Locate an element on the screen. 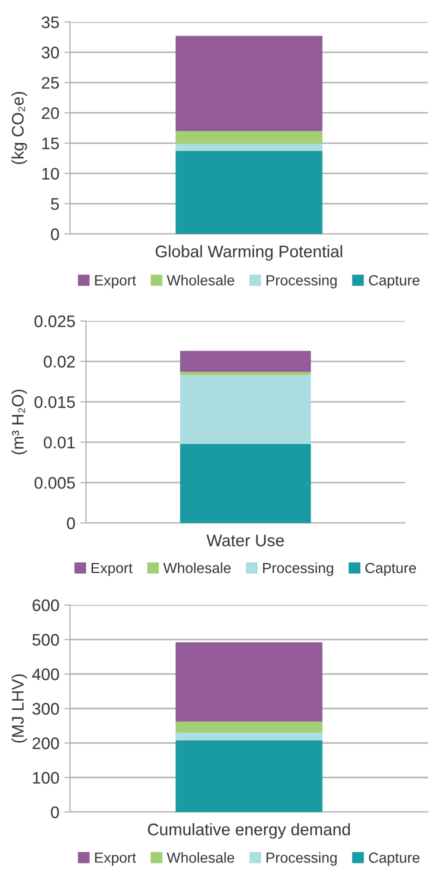  y-tick-label: 15 is located at coordinates (50, 144).